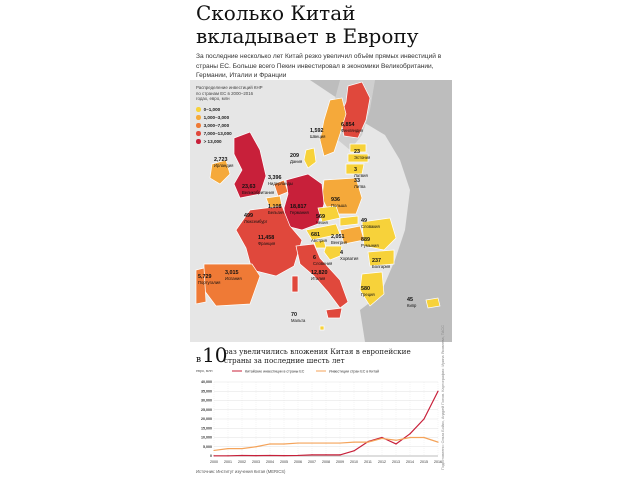 The height and width of the screenshot is (480, 640). I want to click on x-tick-label: 2000, so click(214, 462).